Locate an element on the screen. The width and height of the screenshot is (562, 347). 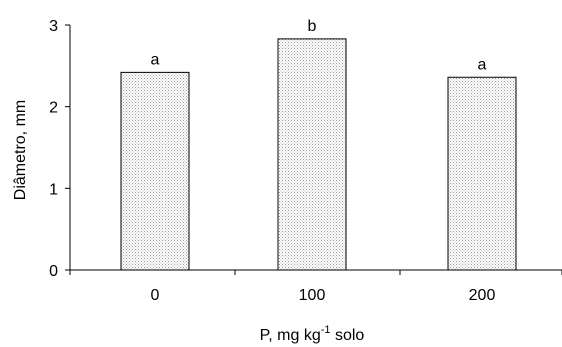
y-tick-label: 3 is located at coordinates (53, 26).